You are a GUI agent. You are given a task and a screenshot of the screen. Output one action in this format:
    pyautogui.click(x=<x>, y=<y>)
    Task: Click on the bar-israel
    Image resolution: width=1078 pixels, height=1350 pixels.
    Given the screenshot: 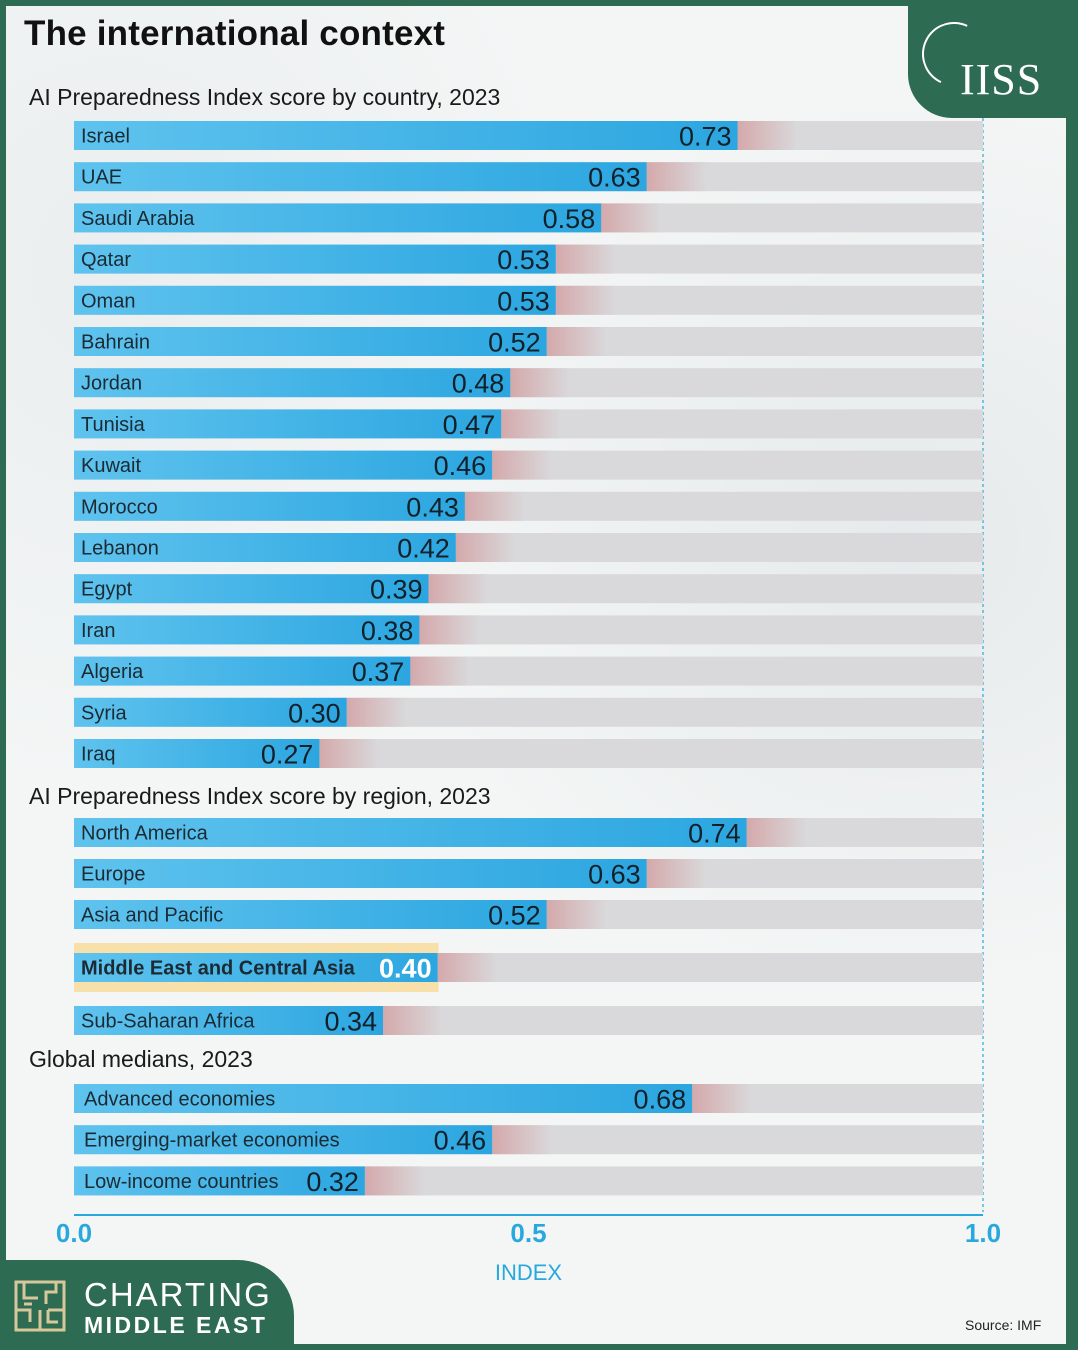 What is the action you would take?
    pyautogui.click(x=406, y=135)
    